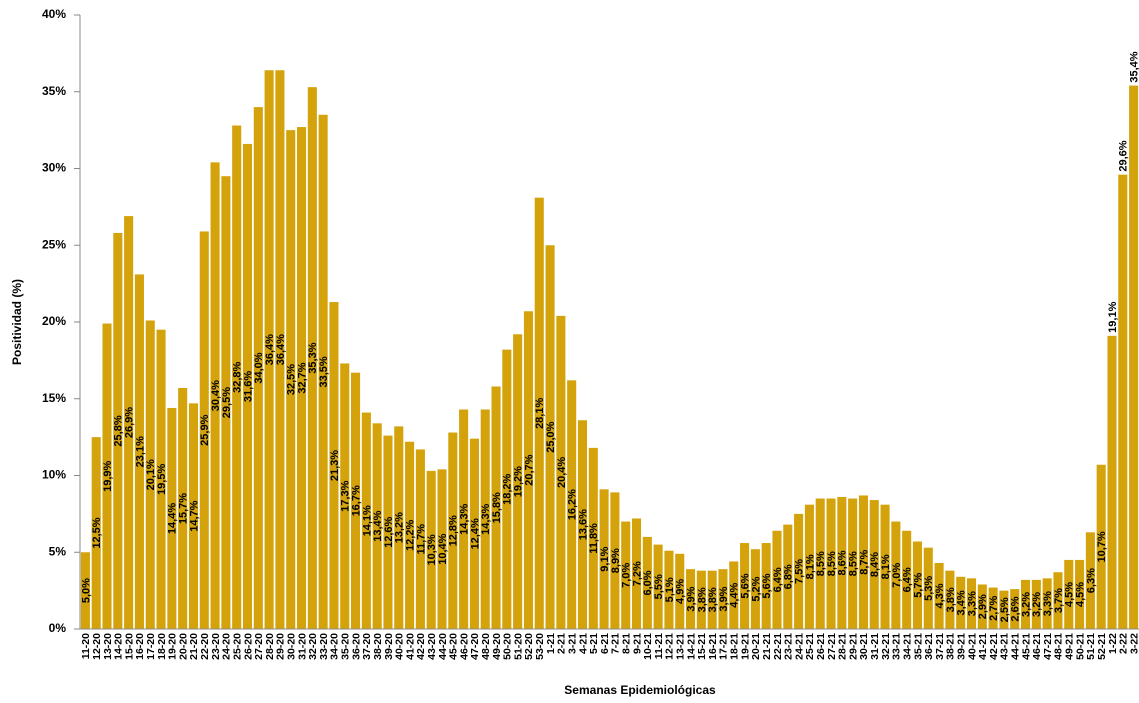 Image resolution: width=1139 pixels, height=703 pixels. What do you see at coordinates (843, 646) in the screenshot?
I see `x-tick-label: 28-21` at bounding box center [843, 646].